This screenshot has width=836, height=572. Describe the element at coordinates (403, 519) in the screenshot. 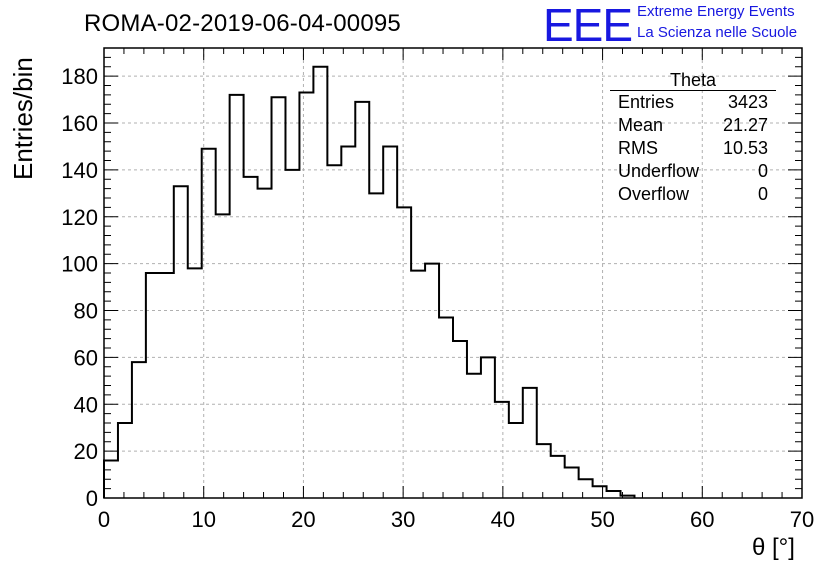

I see `x-tick-label: 30` at that location.